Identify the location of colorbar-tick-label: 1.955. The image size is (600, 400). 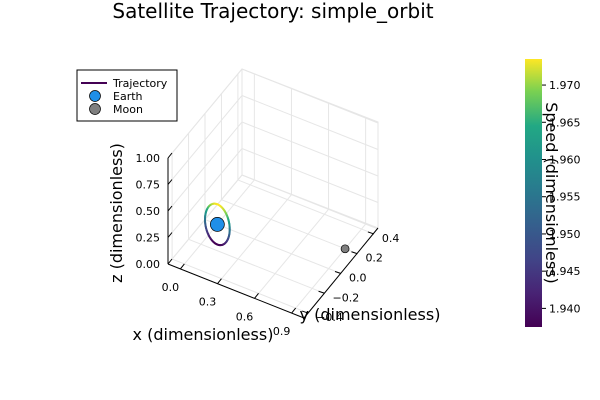
(565, 197).